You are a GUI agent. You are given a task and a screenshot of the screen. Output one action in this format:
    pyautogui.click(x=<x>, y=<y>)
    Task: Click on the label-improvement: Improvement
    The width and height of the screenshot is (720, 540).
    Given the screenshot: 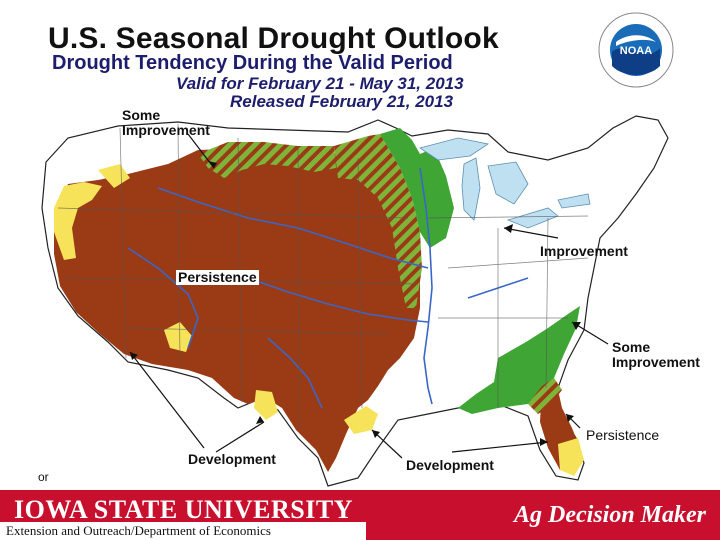 What is the action you would take?
    pyautogui.click(x=584, y=251)
    